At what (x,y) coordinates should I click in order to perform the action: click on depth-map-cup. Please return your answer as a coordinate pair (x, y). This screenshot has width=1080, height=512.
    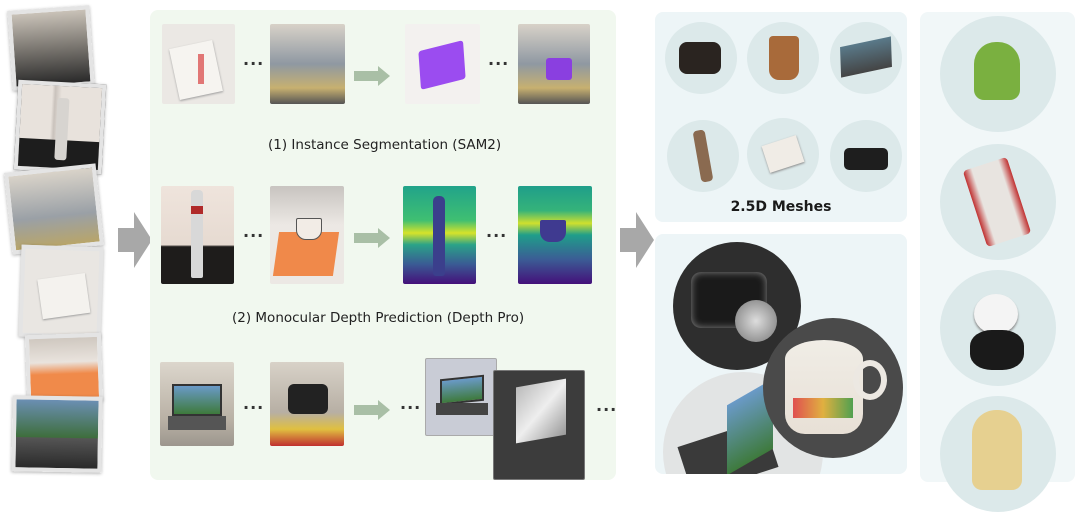
    Looking at the image, I should click on (555, 235).